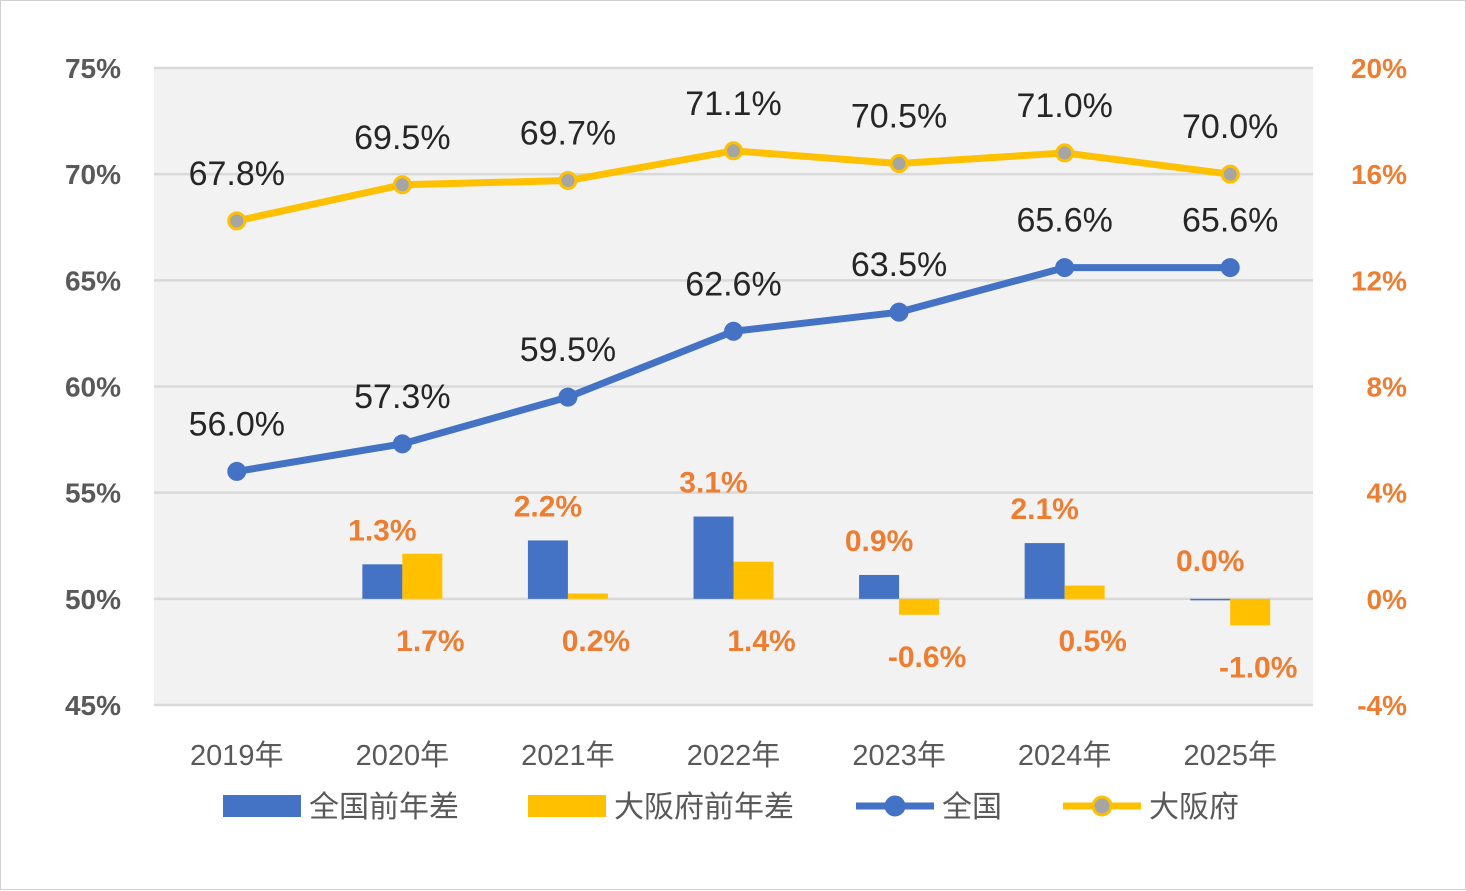  Describe the element at coordinates (93, 599) in the screenshot. I see `left-axis-tick-label: 50%` at that location.